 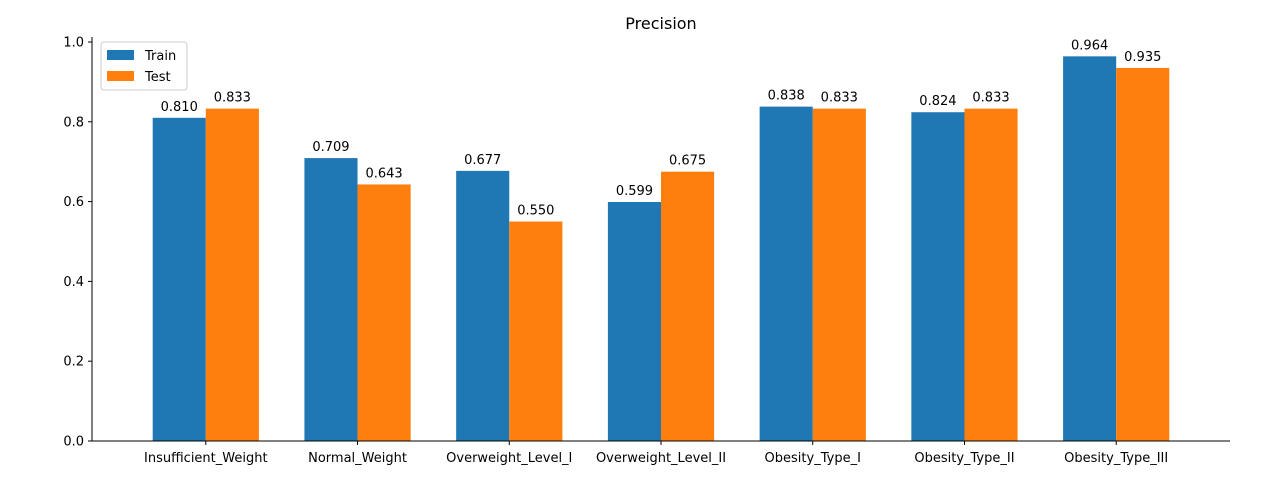 What do you see at coordinates (482, 160) in the screenshot?
I see `bar-value-label: 0.677` at bounding box center [482, 160].